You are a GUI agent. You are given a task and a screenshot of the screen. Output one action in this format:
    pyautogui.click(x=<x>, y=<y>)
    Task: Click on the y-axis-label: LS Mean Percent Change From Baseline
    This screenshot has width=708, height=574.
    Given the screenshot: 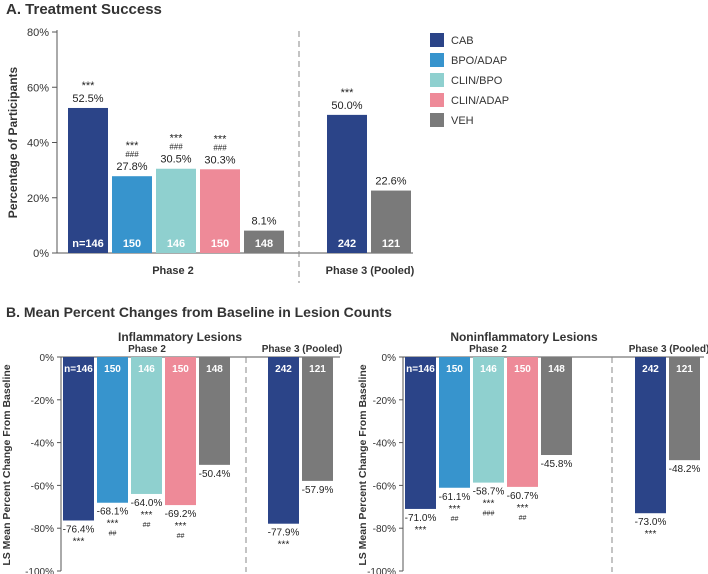 What is the action you would take?
    pyautogui.click(x=363, y=464)
    